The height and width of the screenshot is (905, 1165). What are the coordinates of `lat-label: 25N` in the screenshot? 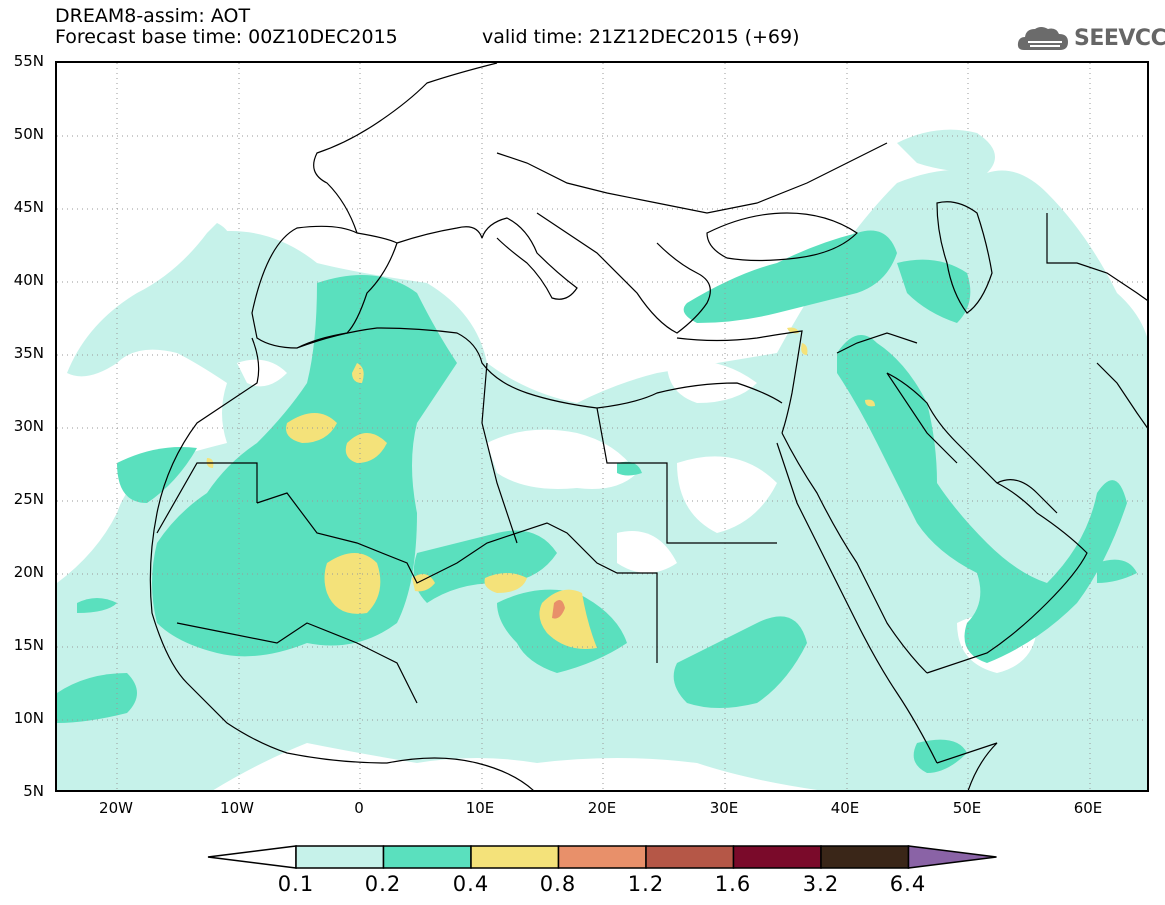 It's located at (28, 499).